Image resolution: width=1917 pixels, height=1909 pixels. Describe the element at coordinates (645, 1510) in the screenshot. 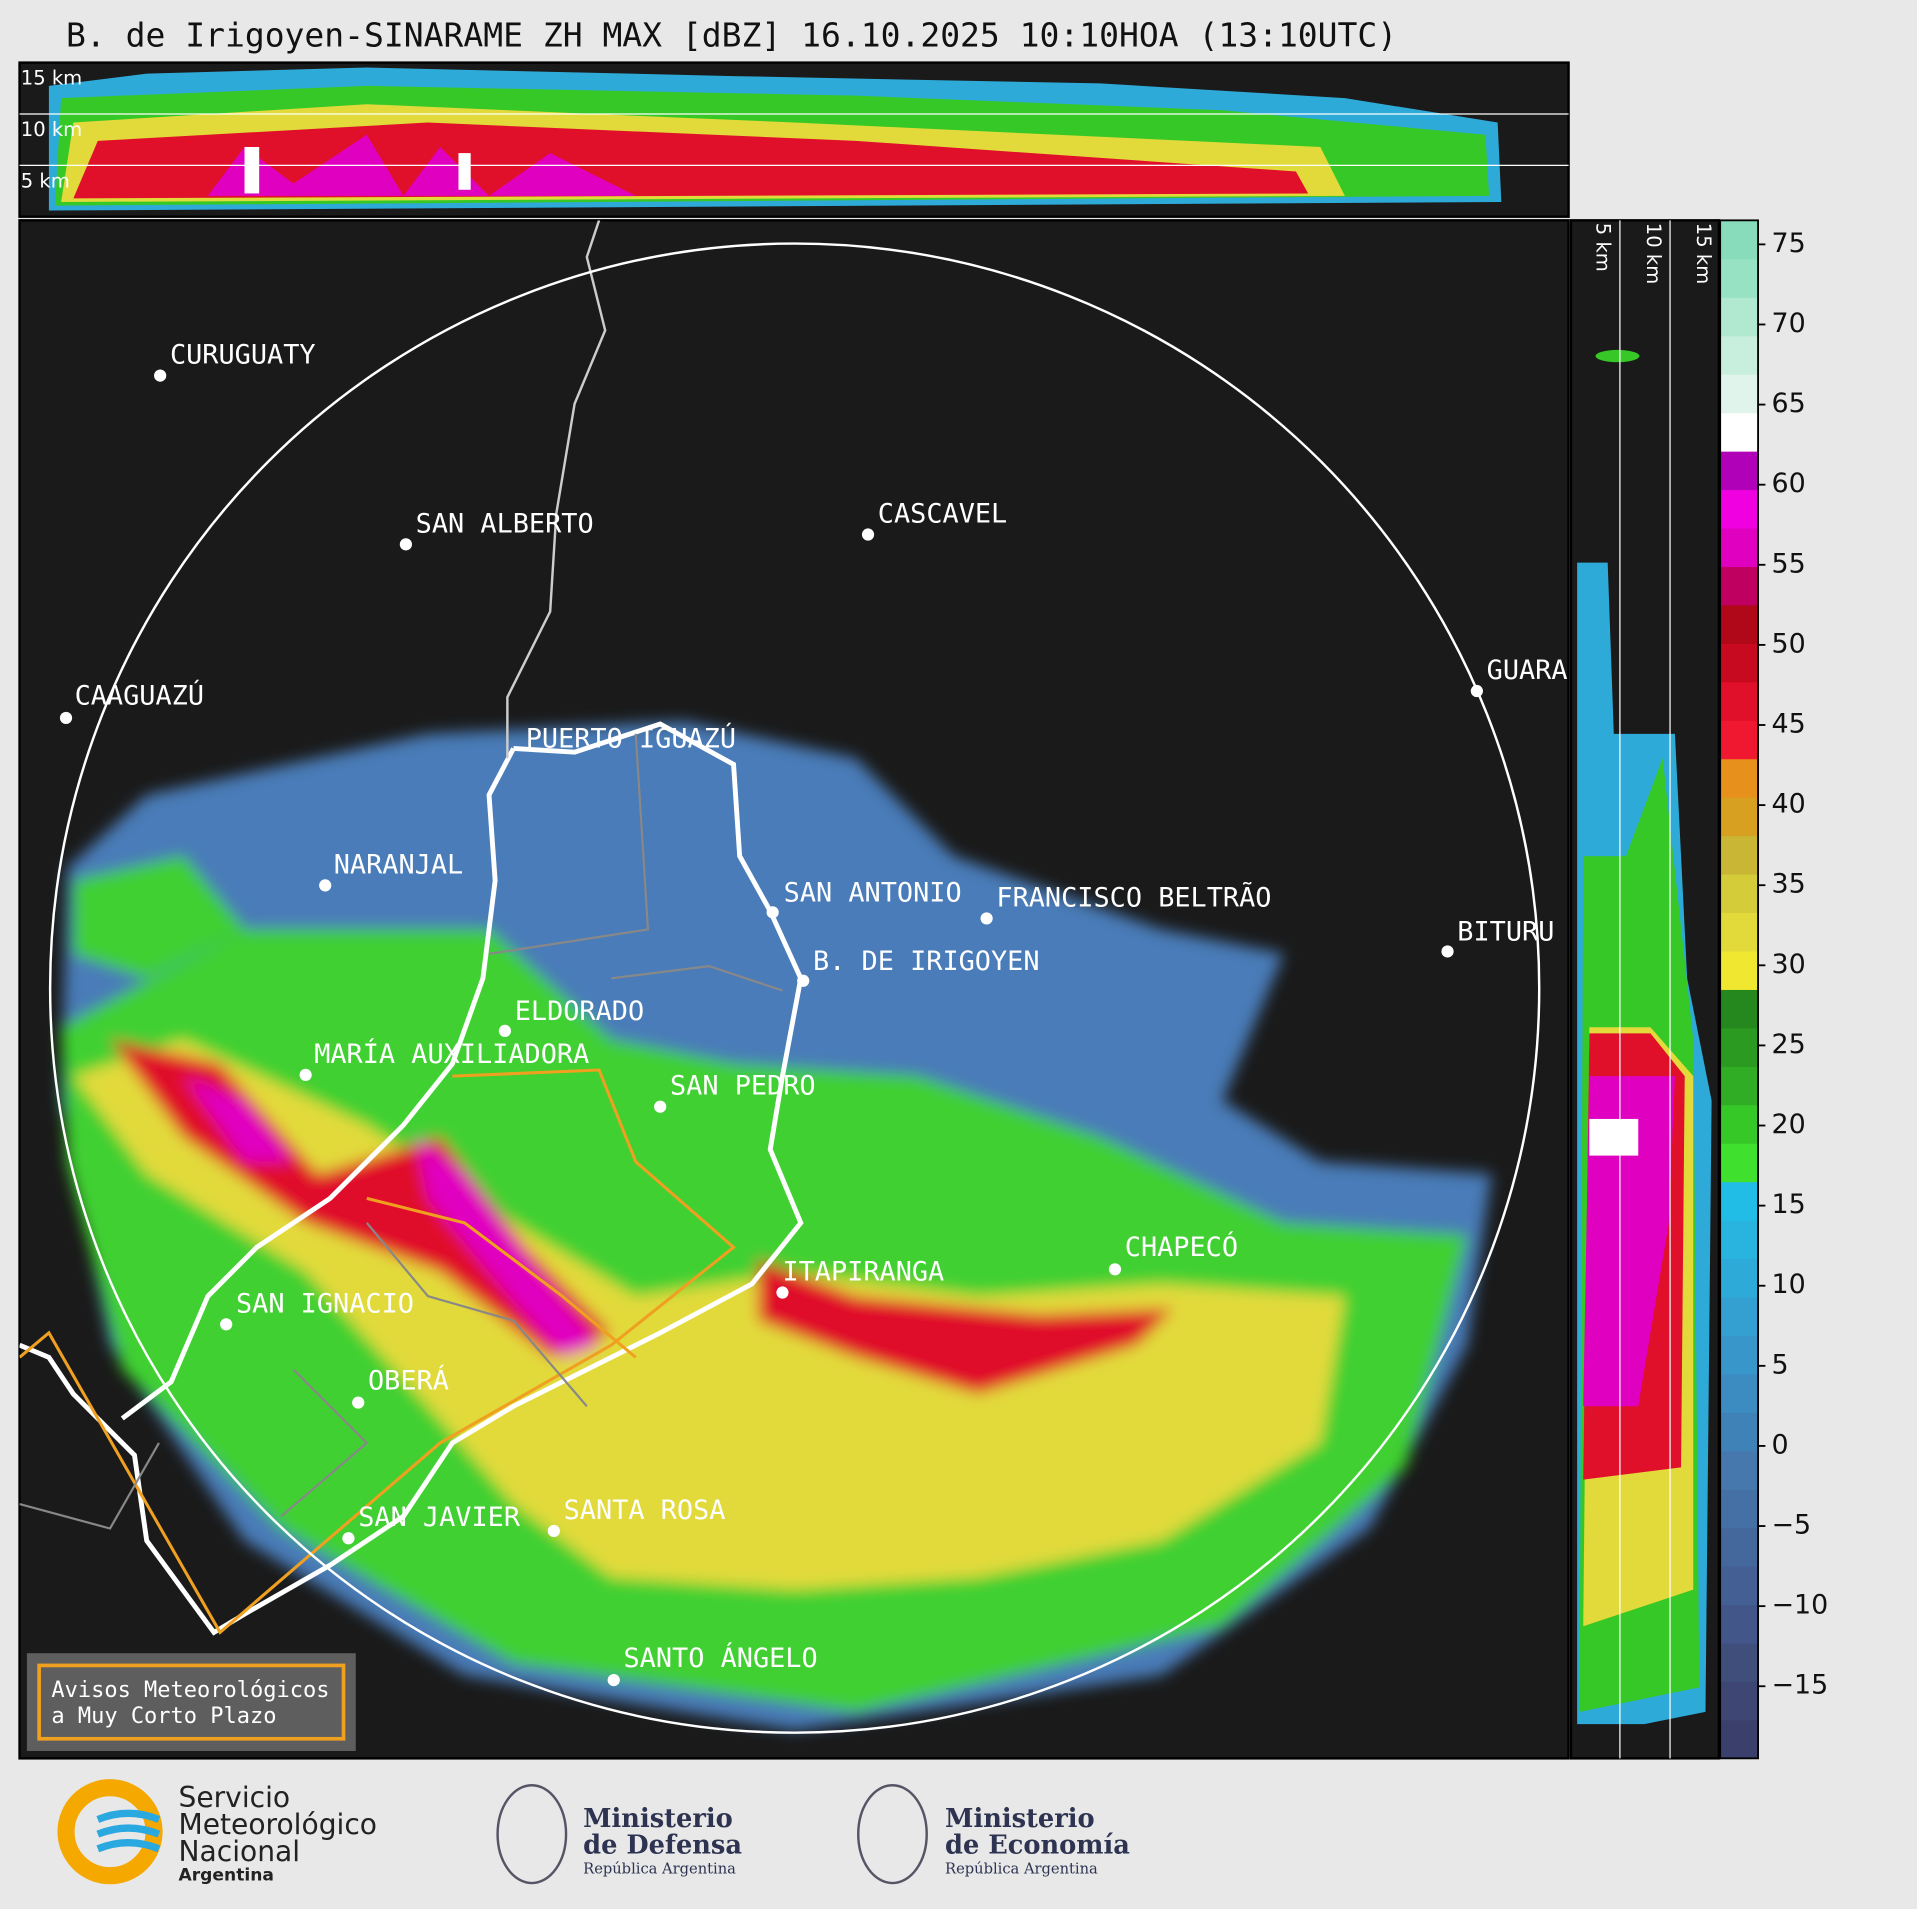

I see `city-label: SANTA ROSA` at that location.